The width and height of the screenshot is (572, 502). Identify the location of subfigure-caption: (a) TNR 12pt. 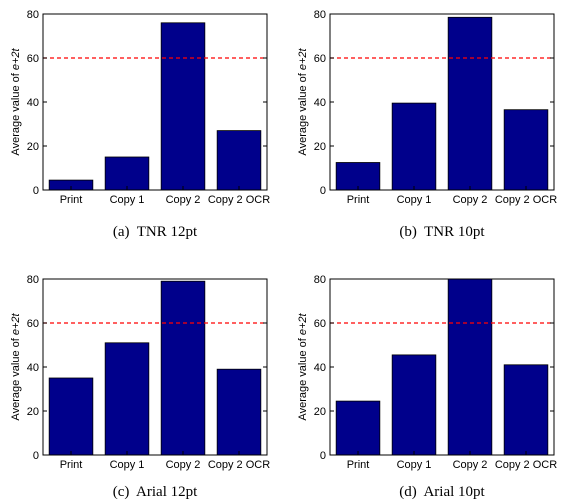
(155, 232).